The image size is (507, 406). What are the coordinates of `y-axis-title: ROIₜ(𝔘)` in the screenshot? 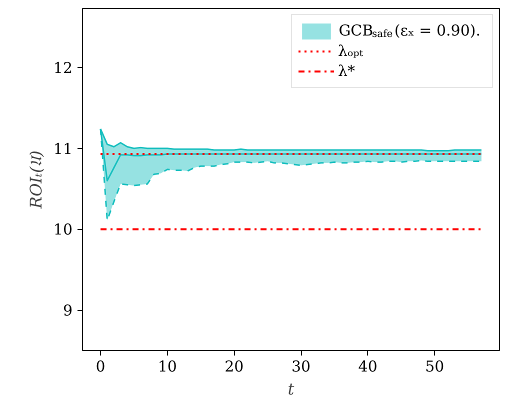 It's located at (36, 180).